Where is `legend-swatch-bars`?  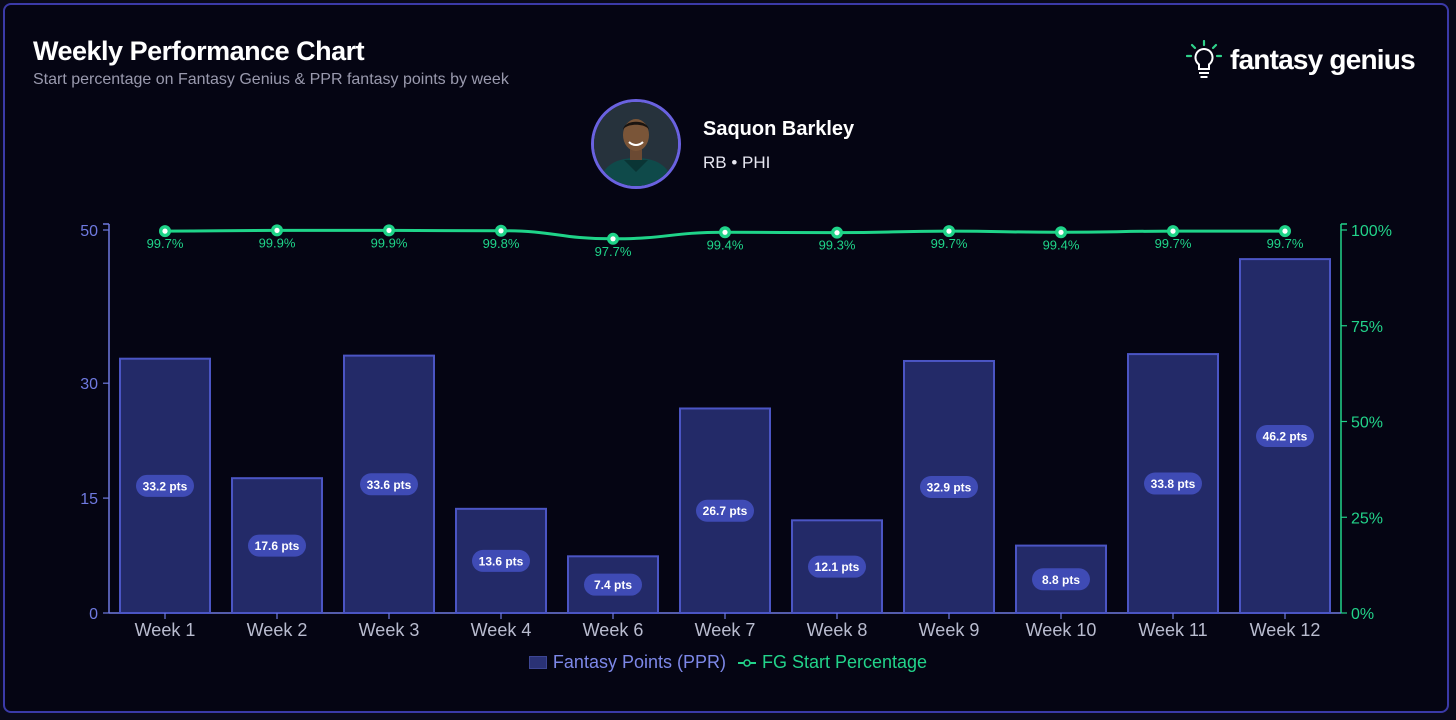
legend-swatch-bars is located at coordinates (537, 662).